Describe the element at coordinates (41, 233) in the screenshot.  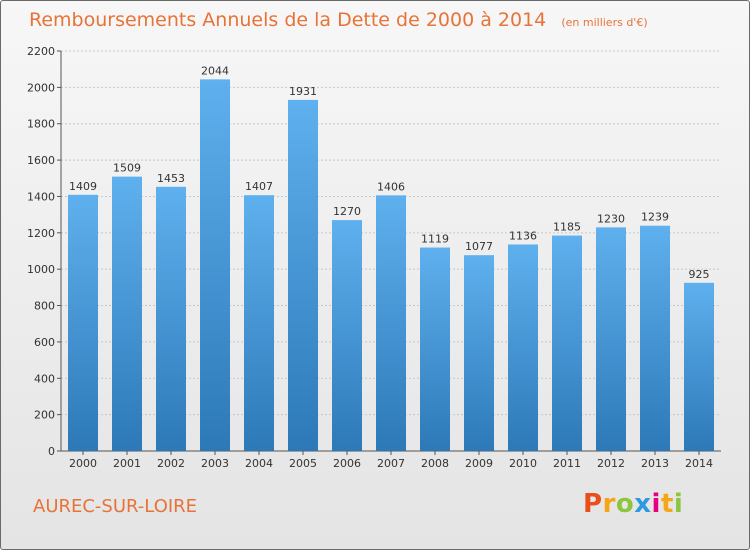
I see `y-tick-label: 1200` at that location.